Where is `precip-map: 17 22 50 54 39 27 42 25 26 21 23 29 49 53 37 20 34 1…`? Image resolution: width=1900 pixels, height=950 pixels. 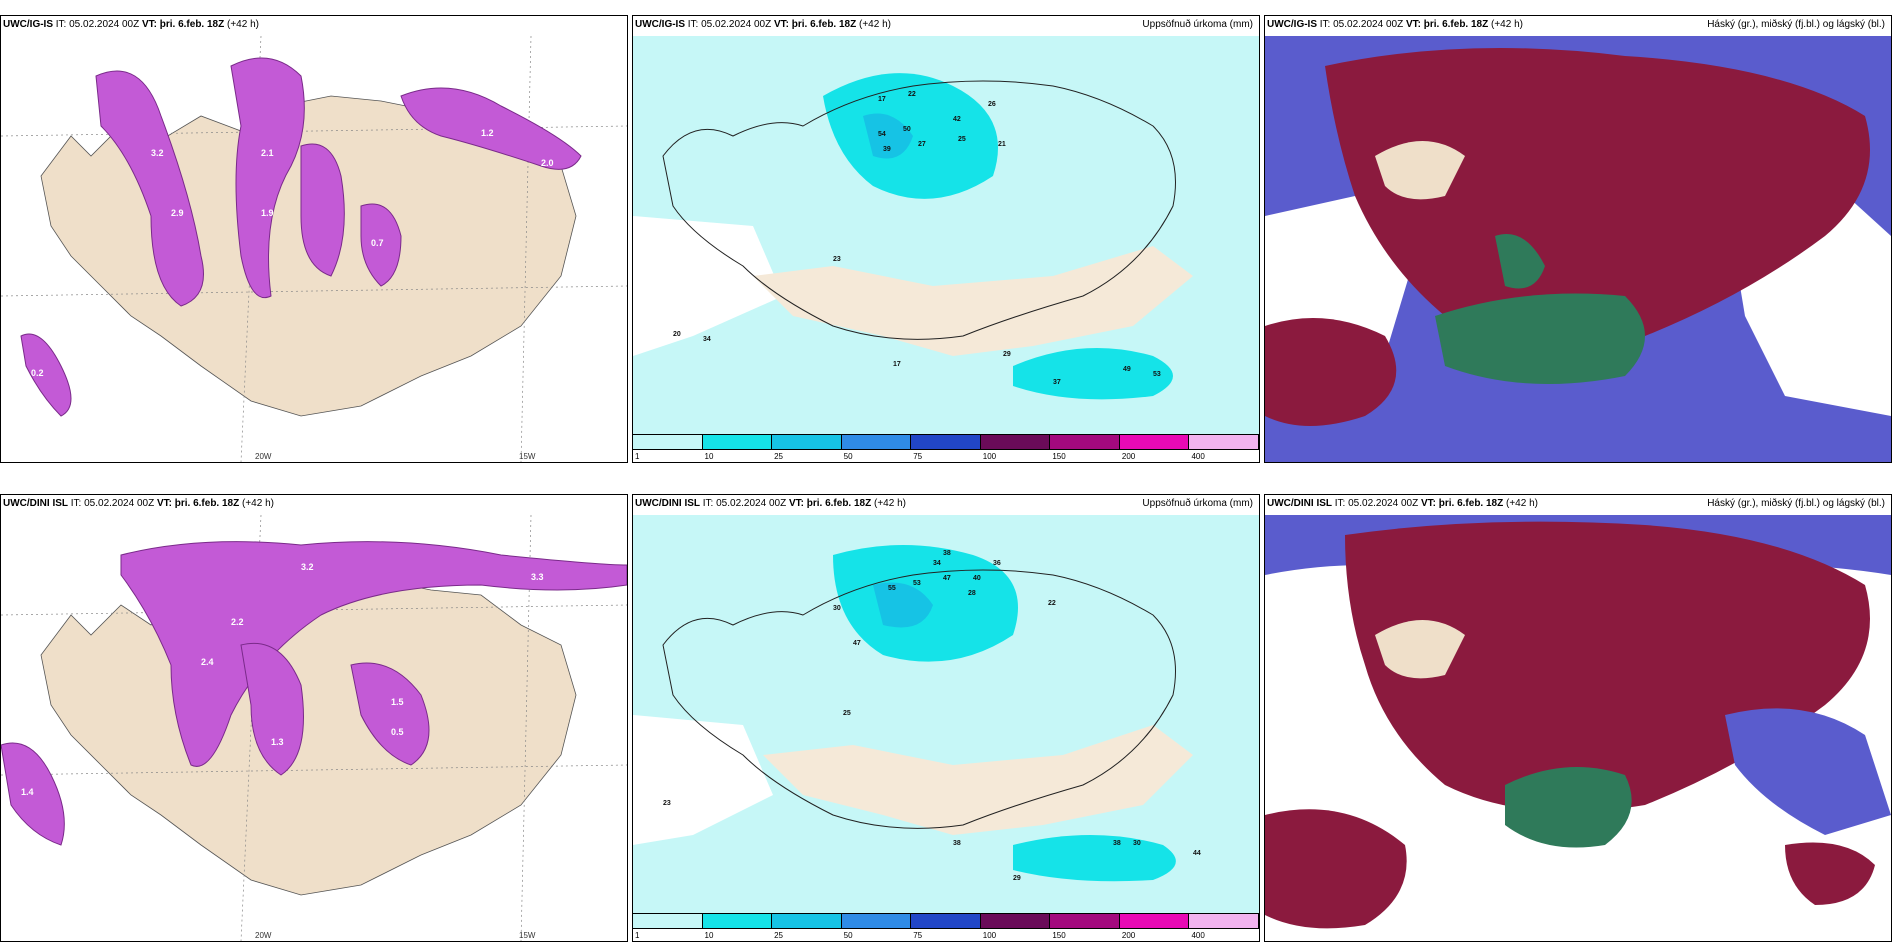
precip-map: 17 22 50 54 39 27 42 25 26 21 23 29 49 53 37 20 34 1… is located at coordinates (946, 235).